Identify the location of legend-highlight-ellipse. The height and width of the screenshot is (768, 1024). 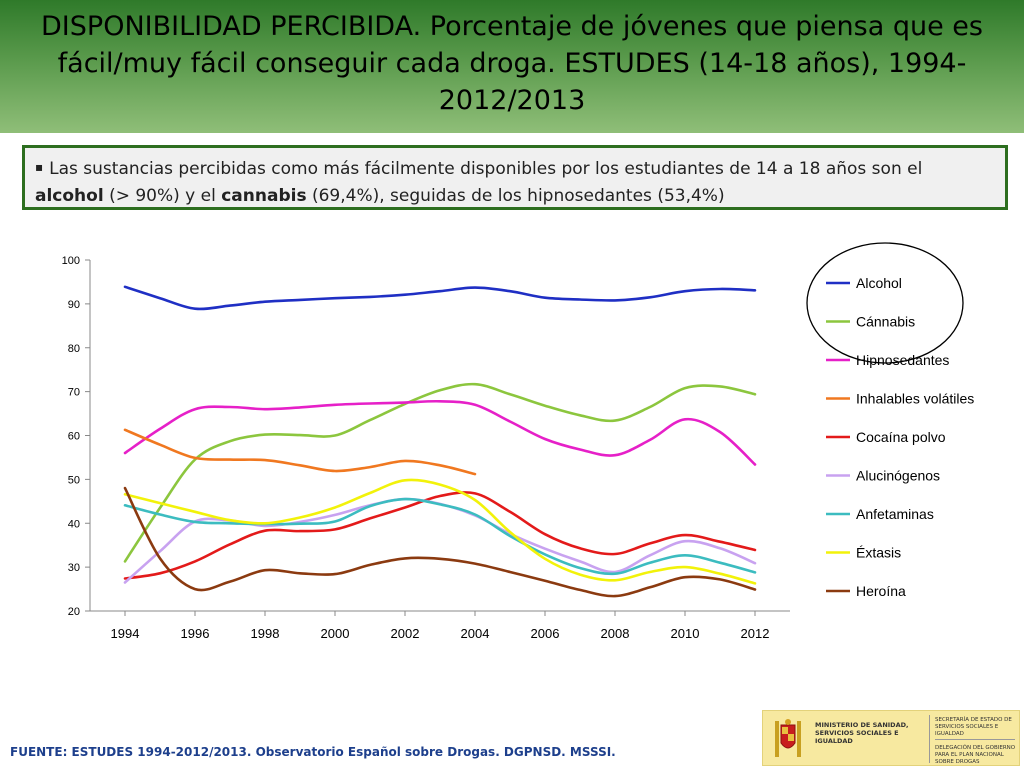
(885, 303).